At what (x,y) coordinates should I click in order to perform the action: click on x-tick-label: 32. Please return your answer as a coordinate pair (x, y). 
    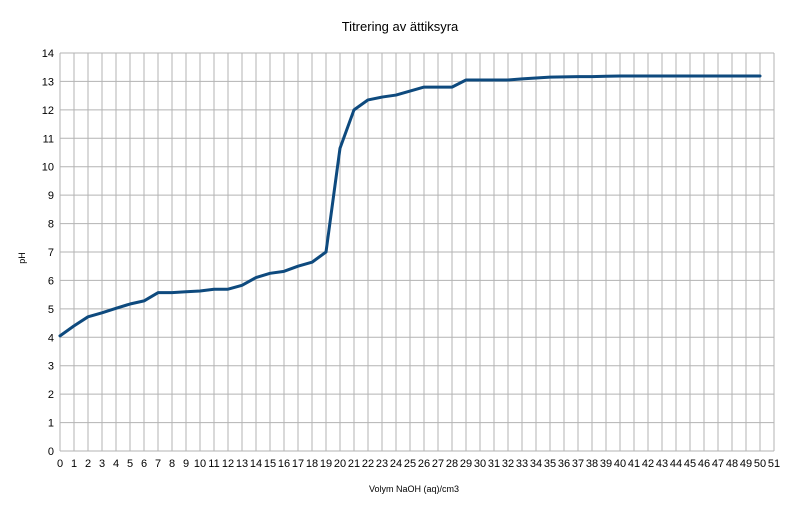
    Looking at the image, I should click on (508, 464).